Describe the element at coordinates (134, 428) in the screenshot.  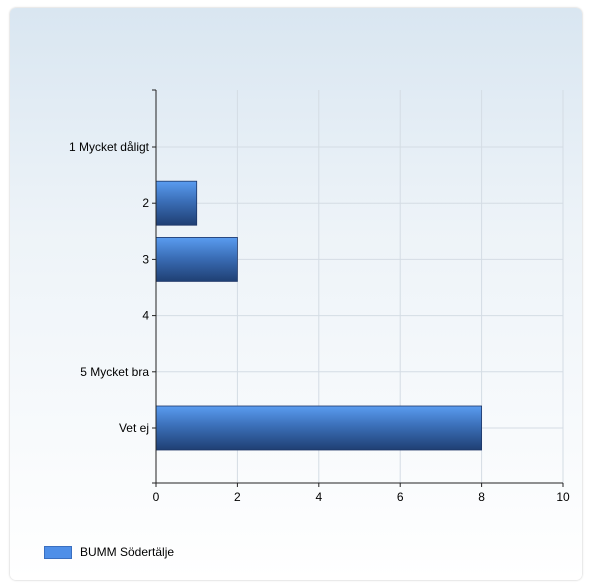
I see `y-tick-label: Vet ej` at that location.